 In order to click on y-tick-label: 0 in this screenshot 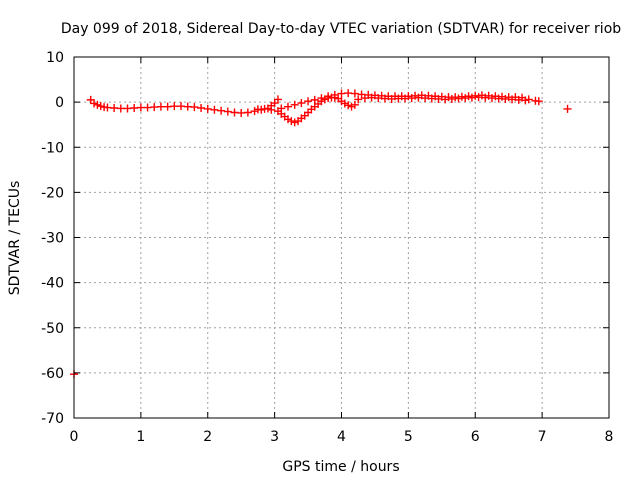, I will do `click(59, 103)`.